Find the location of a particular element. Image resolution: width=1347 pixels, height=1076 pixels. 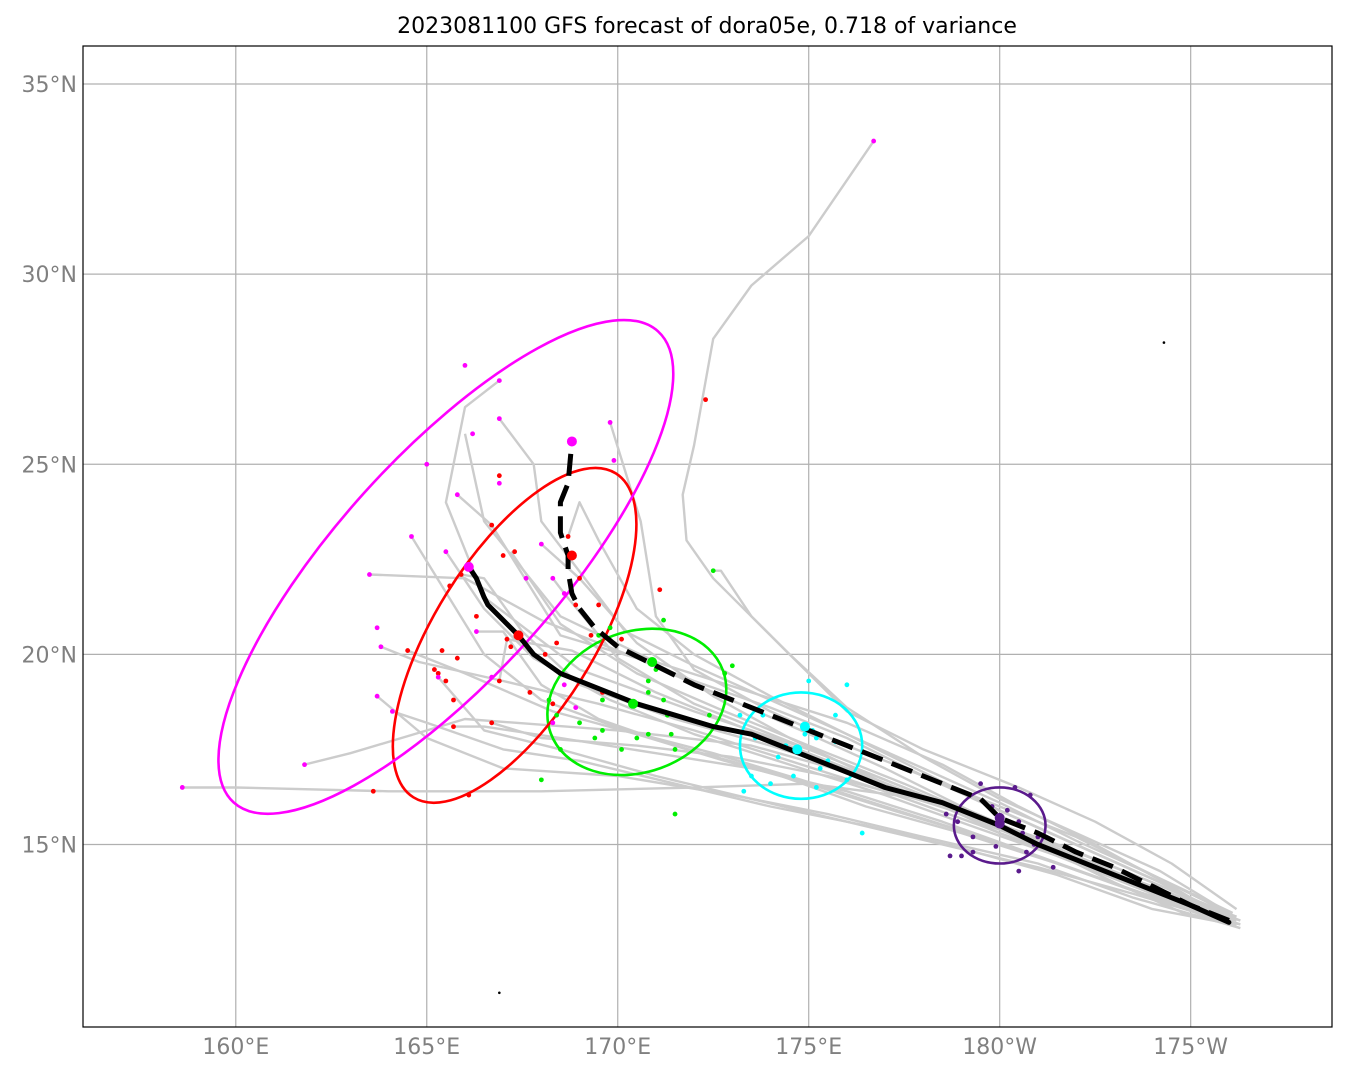

lat-tick-label: 30°N is located at coordinates (49, 275).